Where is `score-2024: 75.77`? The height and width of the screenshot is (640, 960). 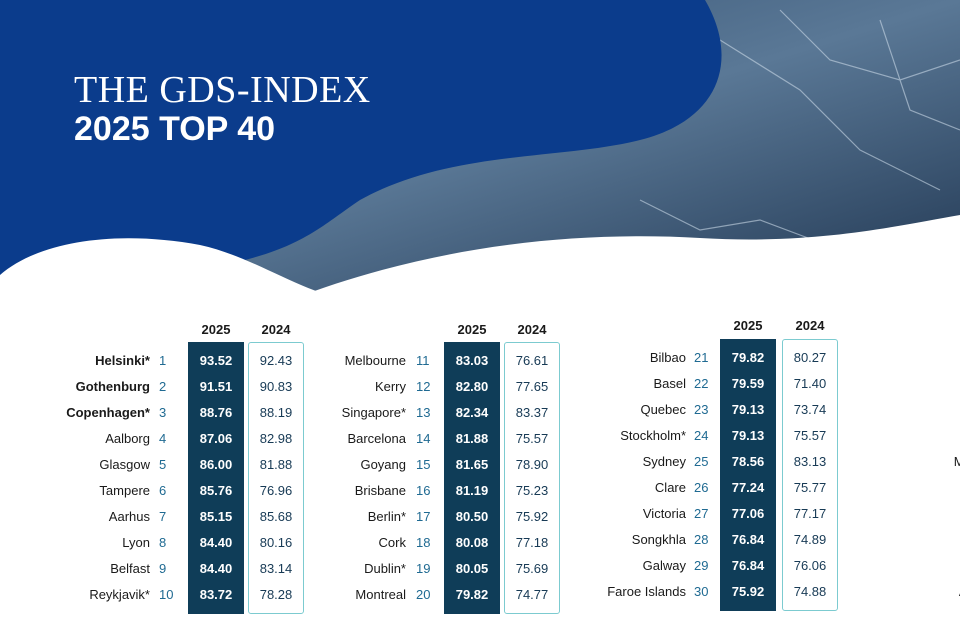
score-2024: 75.77 is located at coordinates (810, 487).